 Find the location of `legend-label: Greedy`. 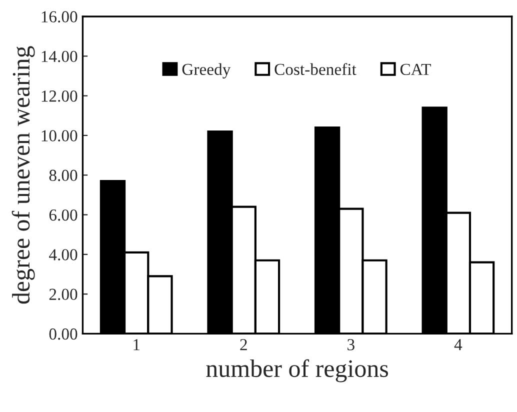

legend-label: Greedy is located at coordinates (206, 70).